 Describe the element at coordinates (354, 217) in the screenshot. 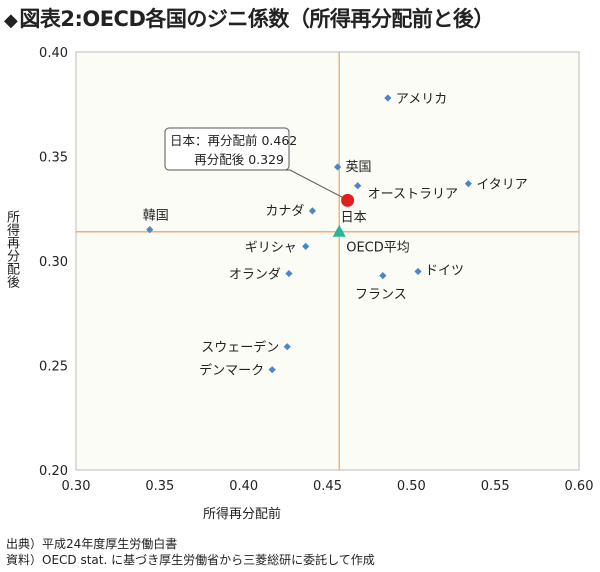

I see `japan-label: 日本` at that location.